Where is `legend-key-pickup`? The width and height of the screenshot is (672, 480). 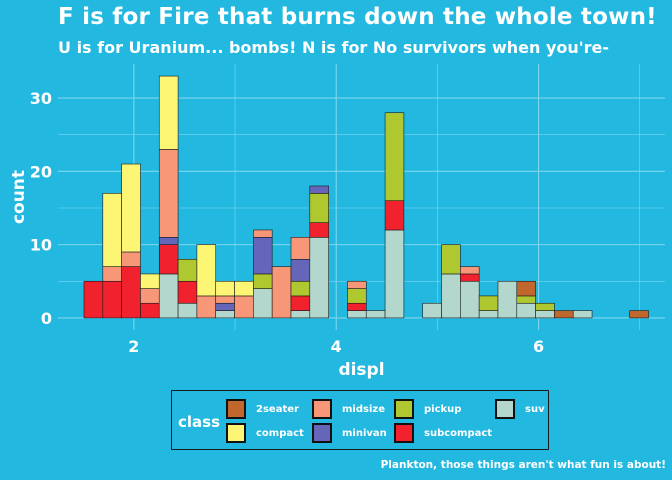 legend-key-pickup is located at coordinates (404, 409).